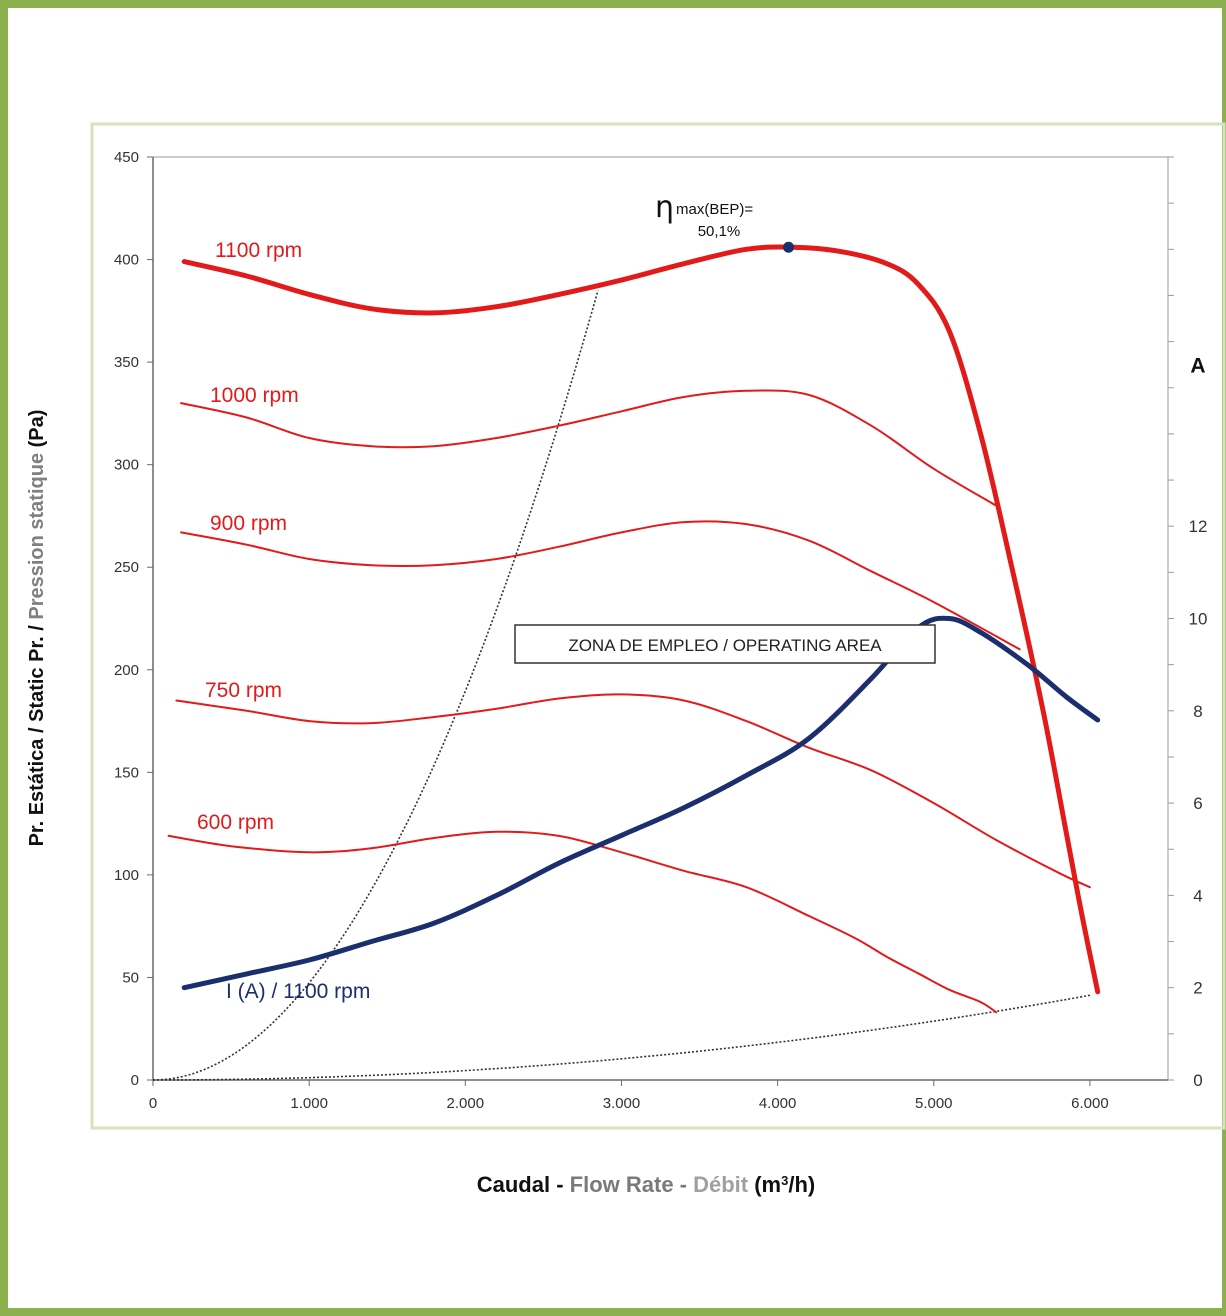 The image size is (1226, 1316). Describe the element at coordinates (243, 690) in the screenshot. I see `series-label: 750 rpm` at that location.